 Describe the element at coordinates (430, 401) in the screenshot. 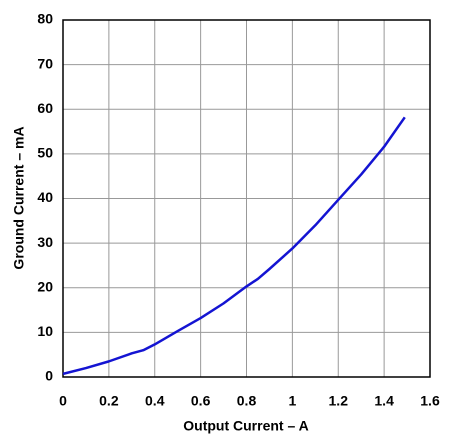

I see `x-tick-label: 1.6` at that location.